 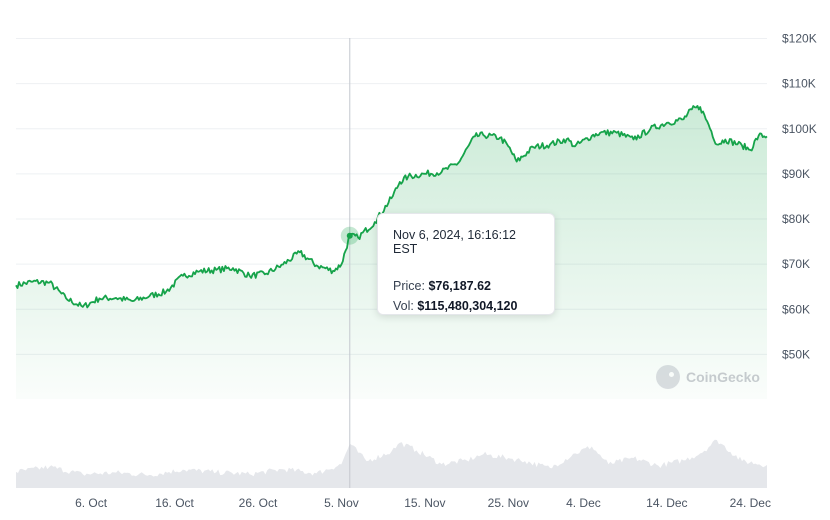 I want to click on tooltip-price-row: Price: $76,187.62, so click(x=466, y=286).